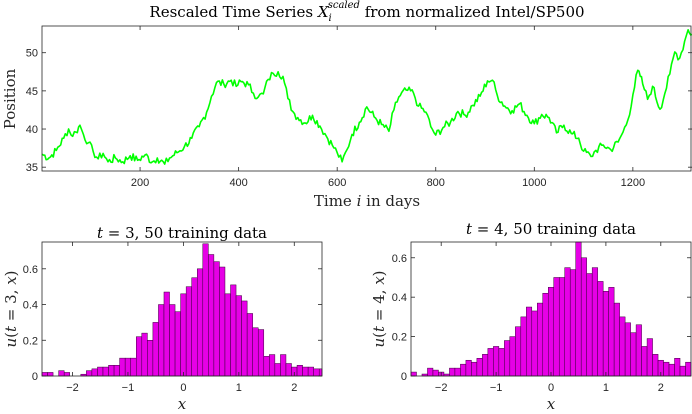  I want to click on histogram-t3-xtick-label: 2, so click(294, 388).